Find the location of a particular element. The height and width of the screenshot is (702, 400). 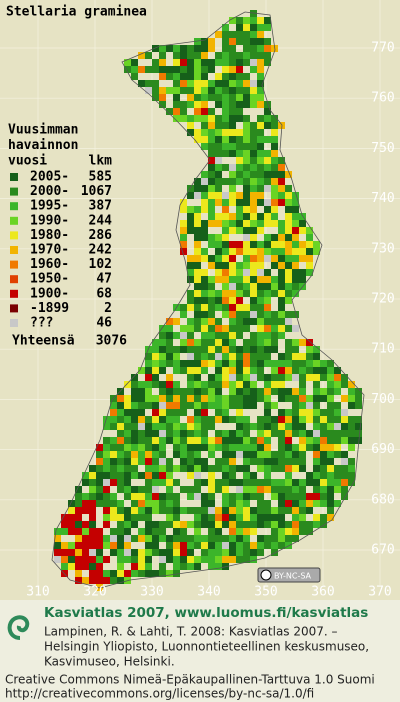

legend-count-header: lkm is located at coordinates (101, 161).